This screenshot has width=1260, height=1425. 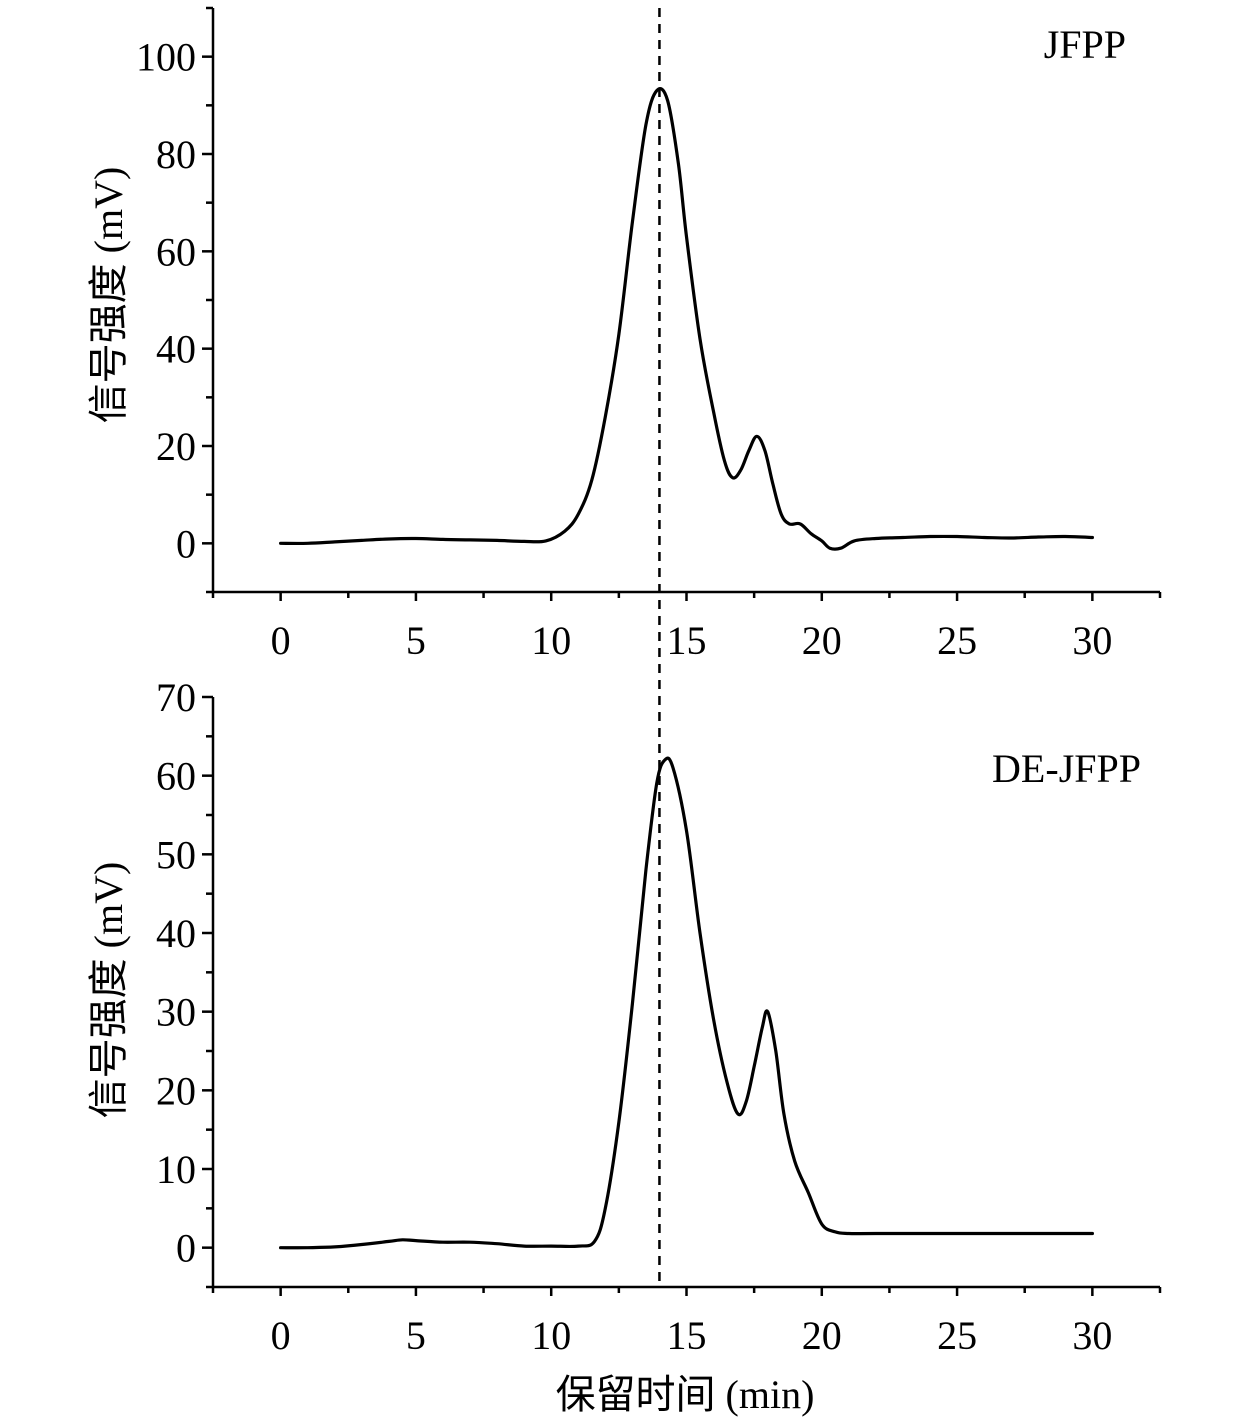 I want to click on bottom-y-tick-label: 40, so click(x=176, y=933).